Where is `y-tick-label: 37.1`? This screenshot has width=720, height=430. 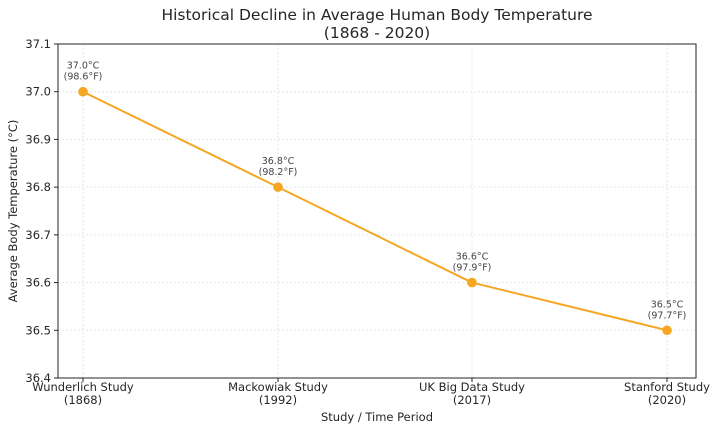 y-tick-label: 37.1 is located at coordinates (38, 44).